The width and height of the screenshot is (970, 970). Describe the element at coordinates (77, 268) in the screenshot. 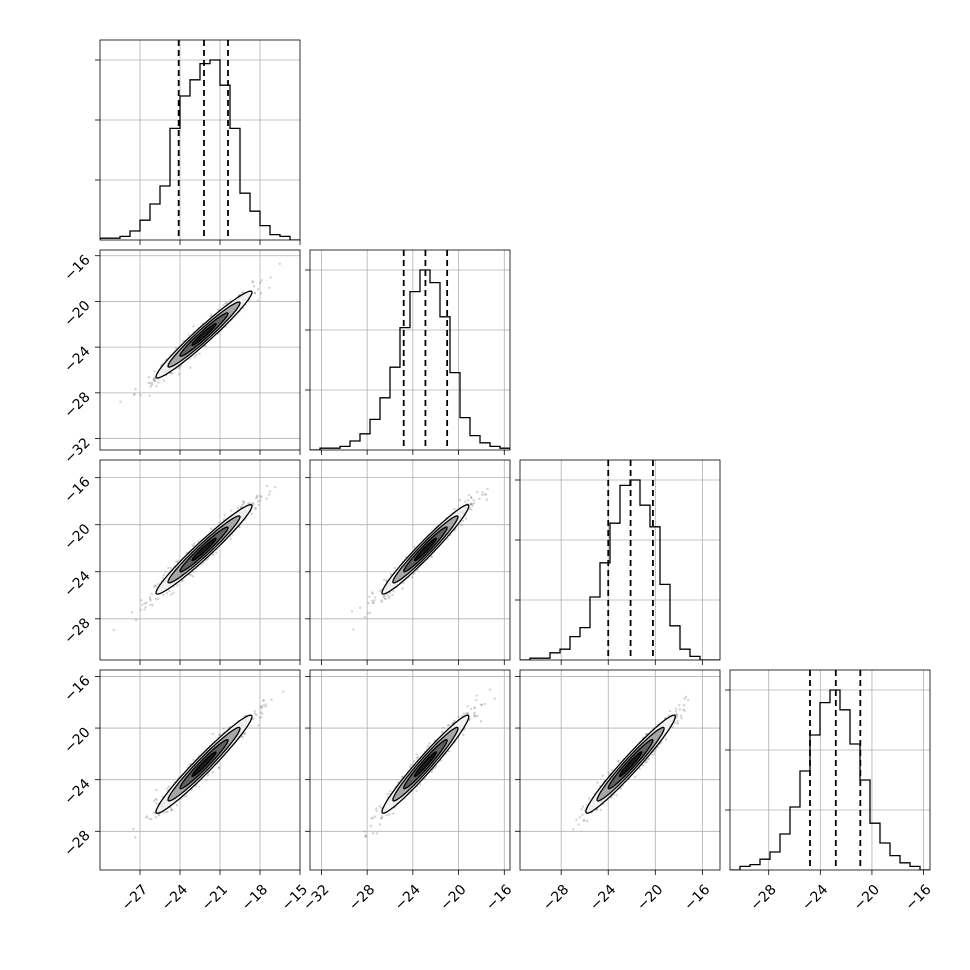

I see `y-tick-label: −16` at that location.